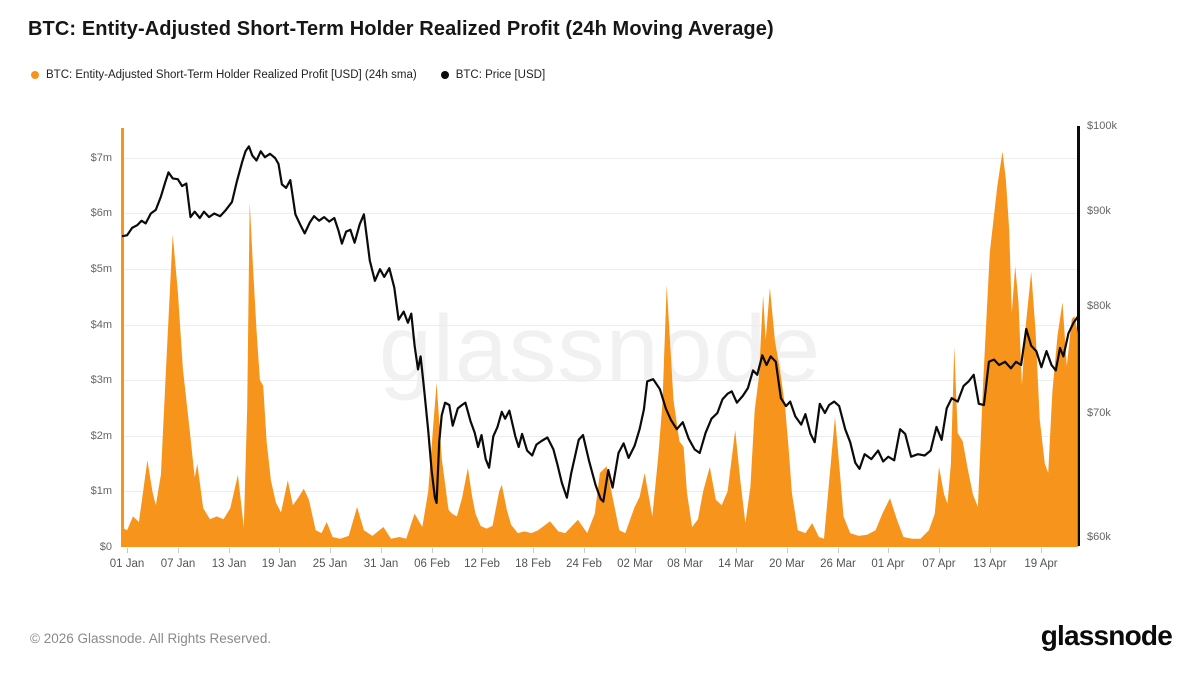  I want to click on x-axis-label-07 Apr: 07 Apr, so click(939, 564).